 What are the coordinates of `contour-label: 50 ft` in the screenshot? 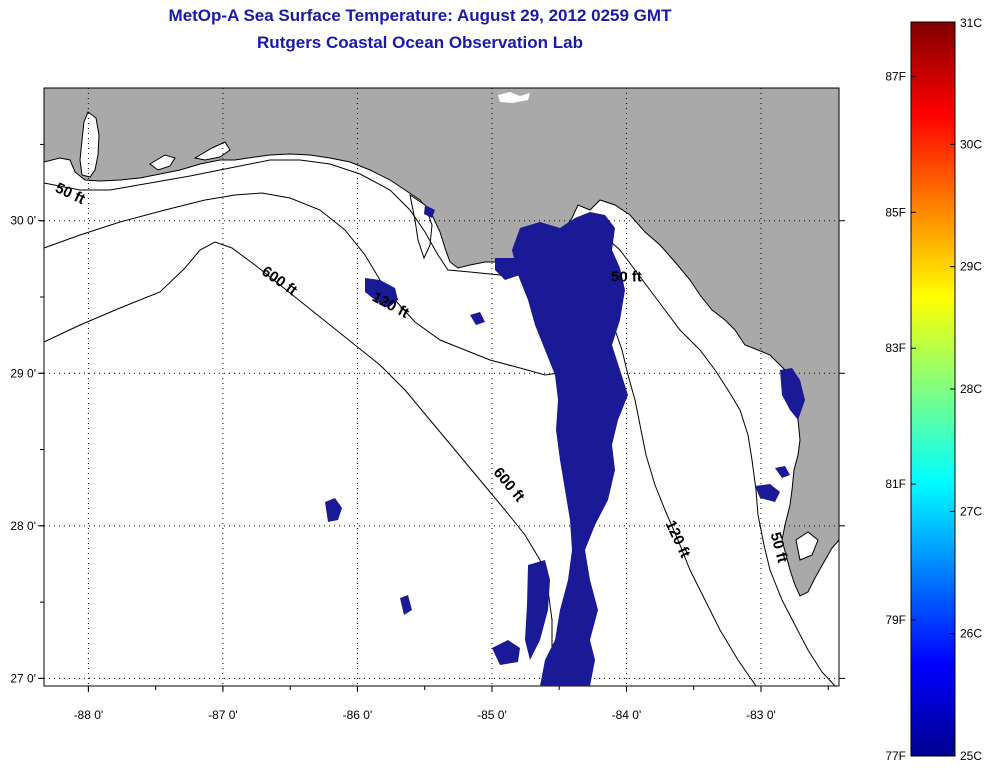 It's located at (626, 277).